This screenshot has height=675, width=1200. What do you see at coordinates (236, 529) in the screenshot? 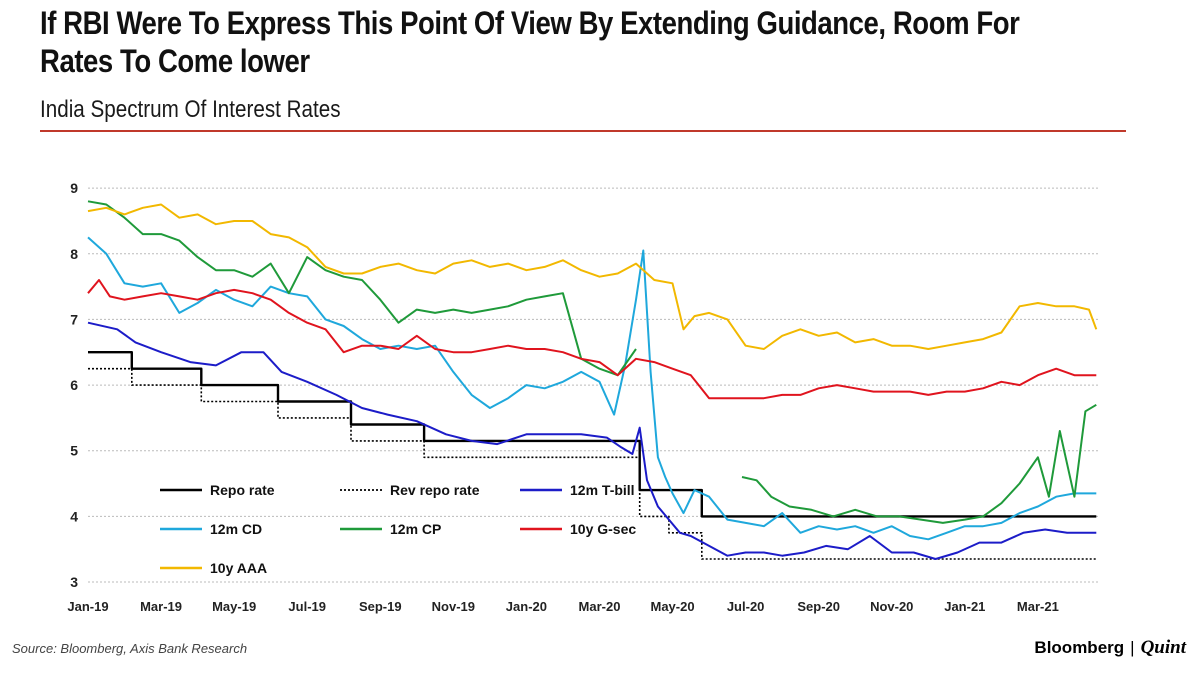
I see `legend-label-cd: 12m CD` at bounding box center [236, 529].